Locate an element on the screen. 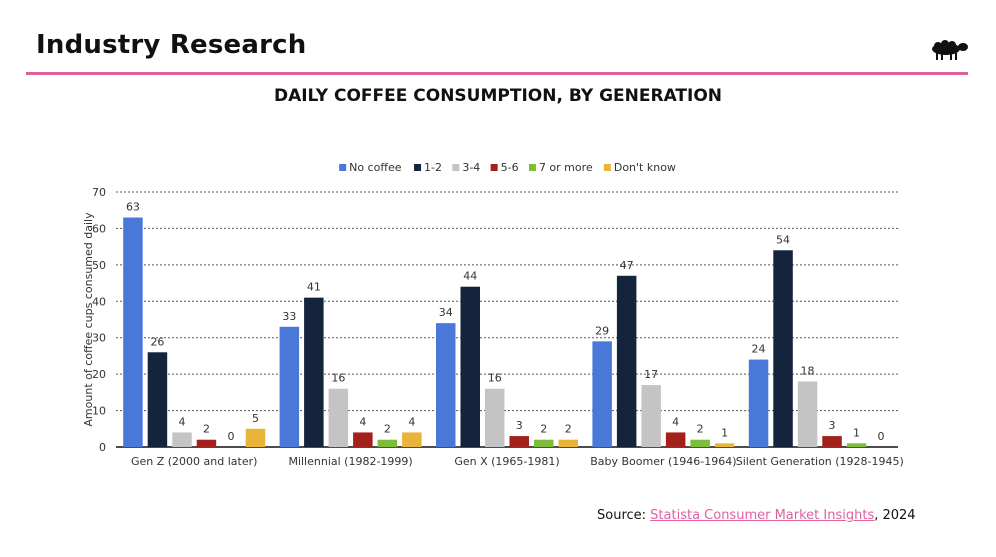 Image resolution: width=996 pixels, height=557 pixels. y-axis-label: Amount of coffee cups consumed daily is located at coordinates (88, 319).